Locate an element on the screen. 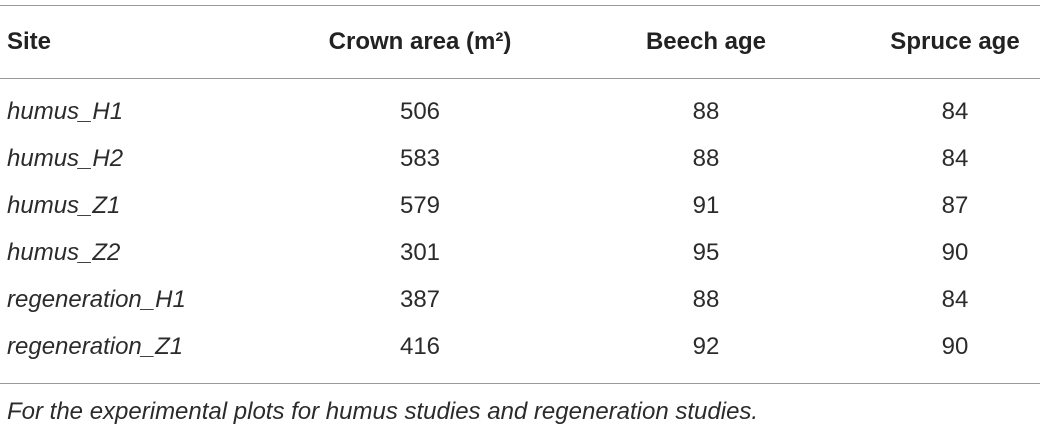 This screenshot has height=433, width=1040. value-cell: 506 is located at coordinates (420, 111).